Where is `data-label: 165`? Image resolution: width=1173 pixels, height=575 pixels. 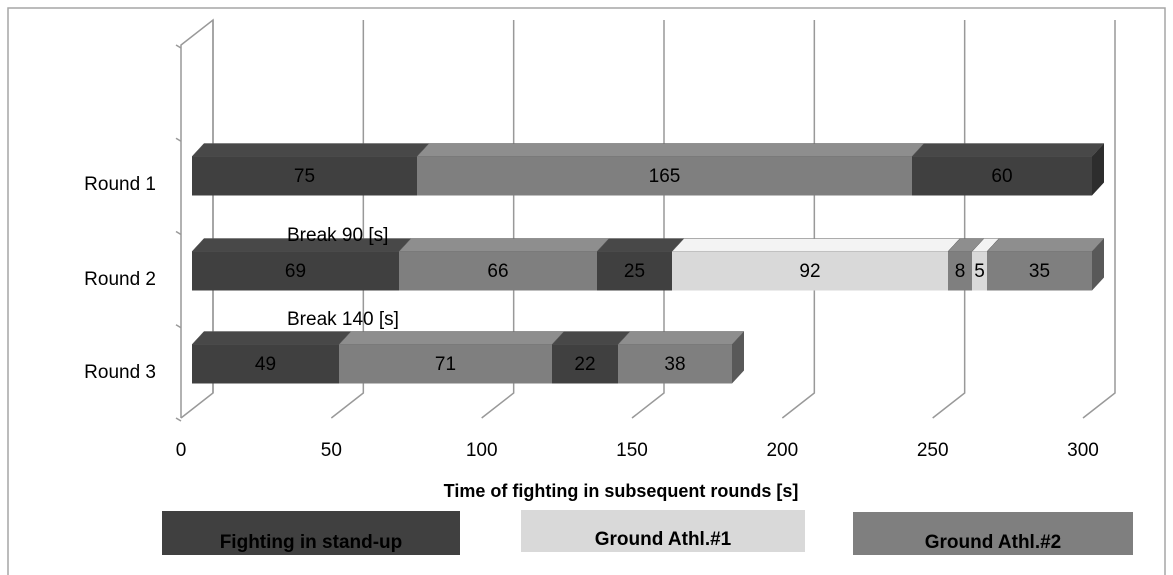 data-label: 165 is located at coordinates (665, 176).